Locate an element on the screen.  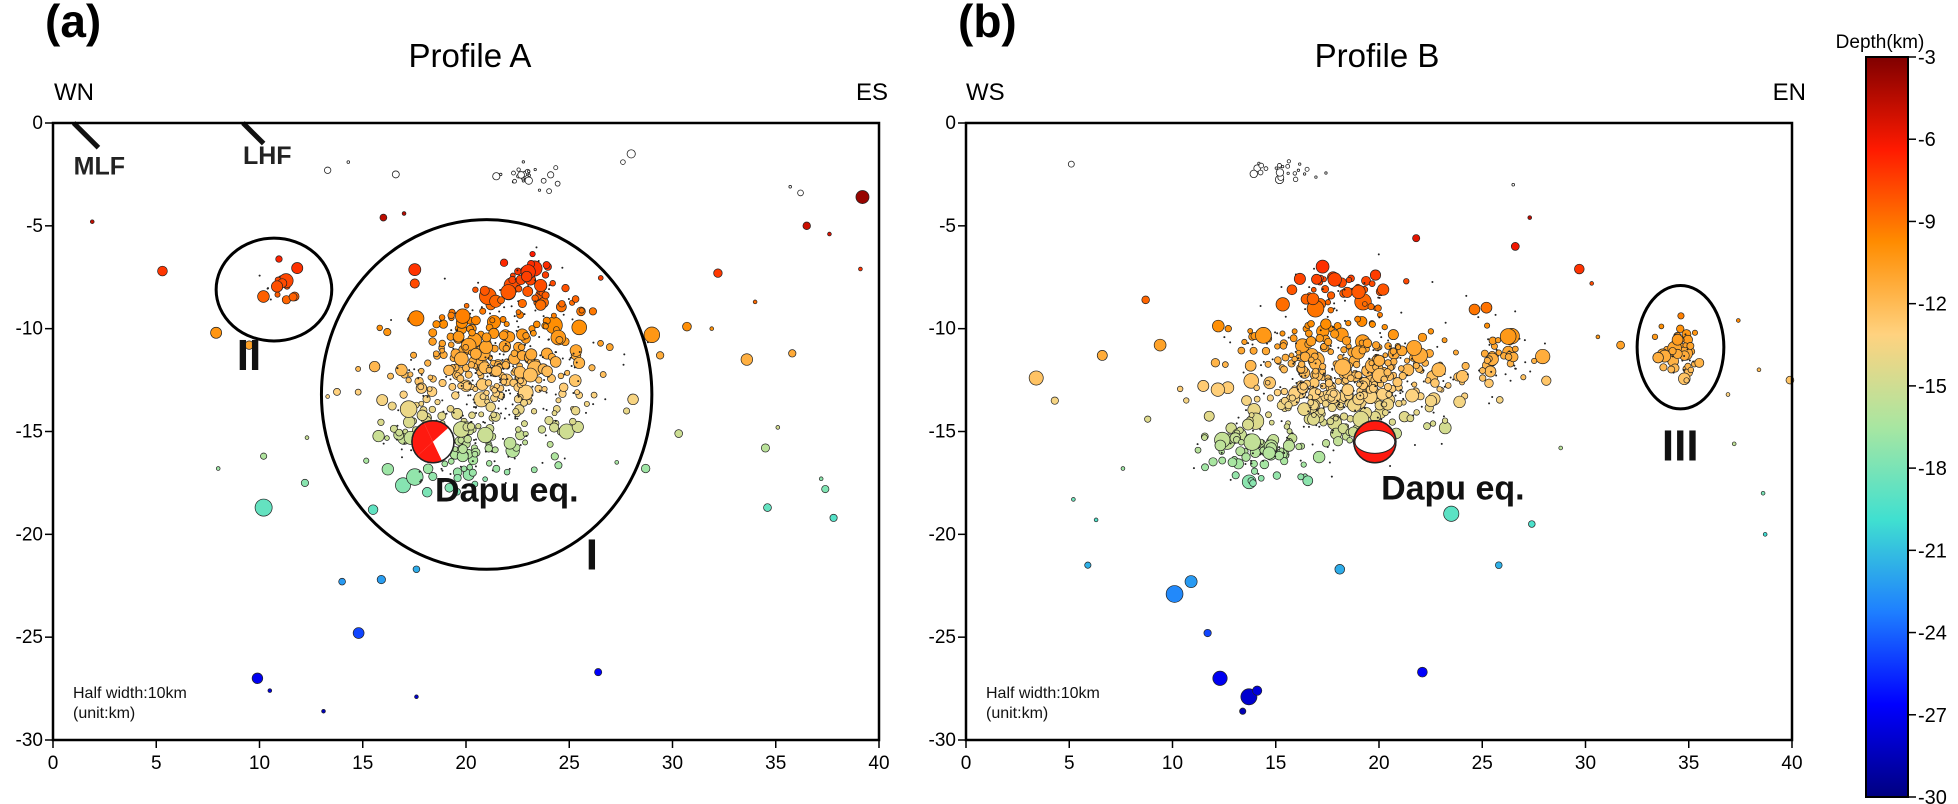
cluster-III-label: III is located at coordinates (1680, 445).